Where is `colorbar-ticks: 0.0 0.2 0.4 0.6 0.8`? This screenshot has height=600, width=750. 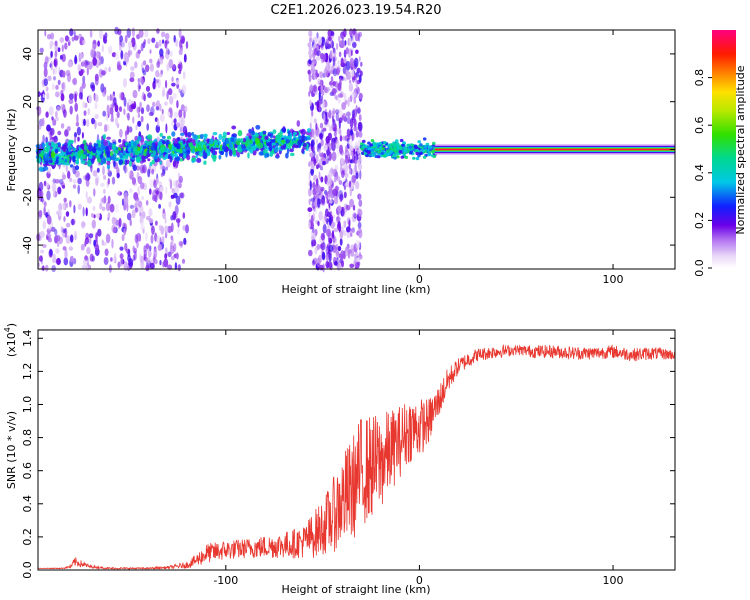 colorbar-ticks: 0.0 0.2 0.4 0.6 0.8 is located at coordinates (702, 173).